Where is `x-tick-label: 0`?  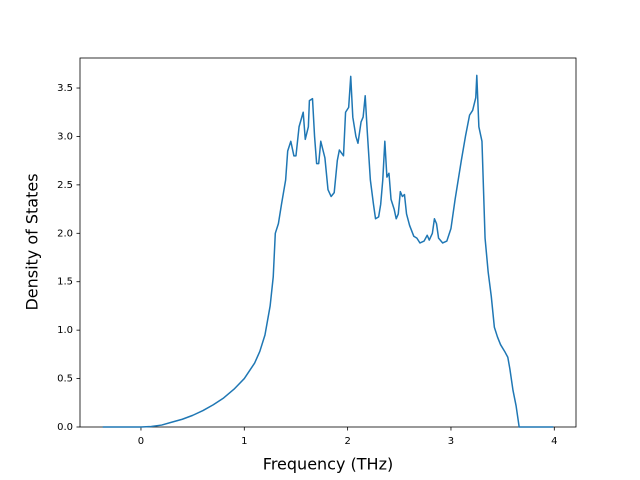
x-tick-label: 0 is located at coordinates (141, 441).